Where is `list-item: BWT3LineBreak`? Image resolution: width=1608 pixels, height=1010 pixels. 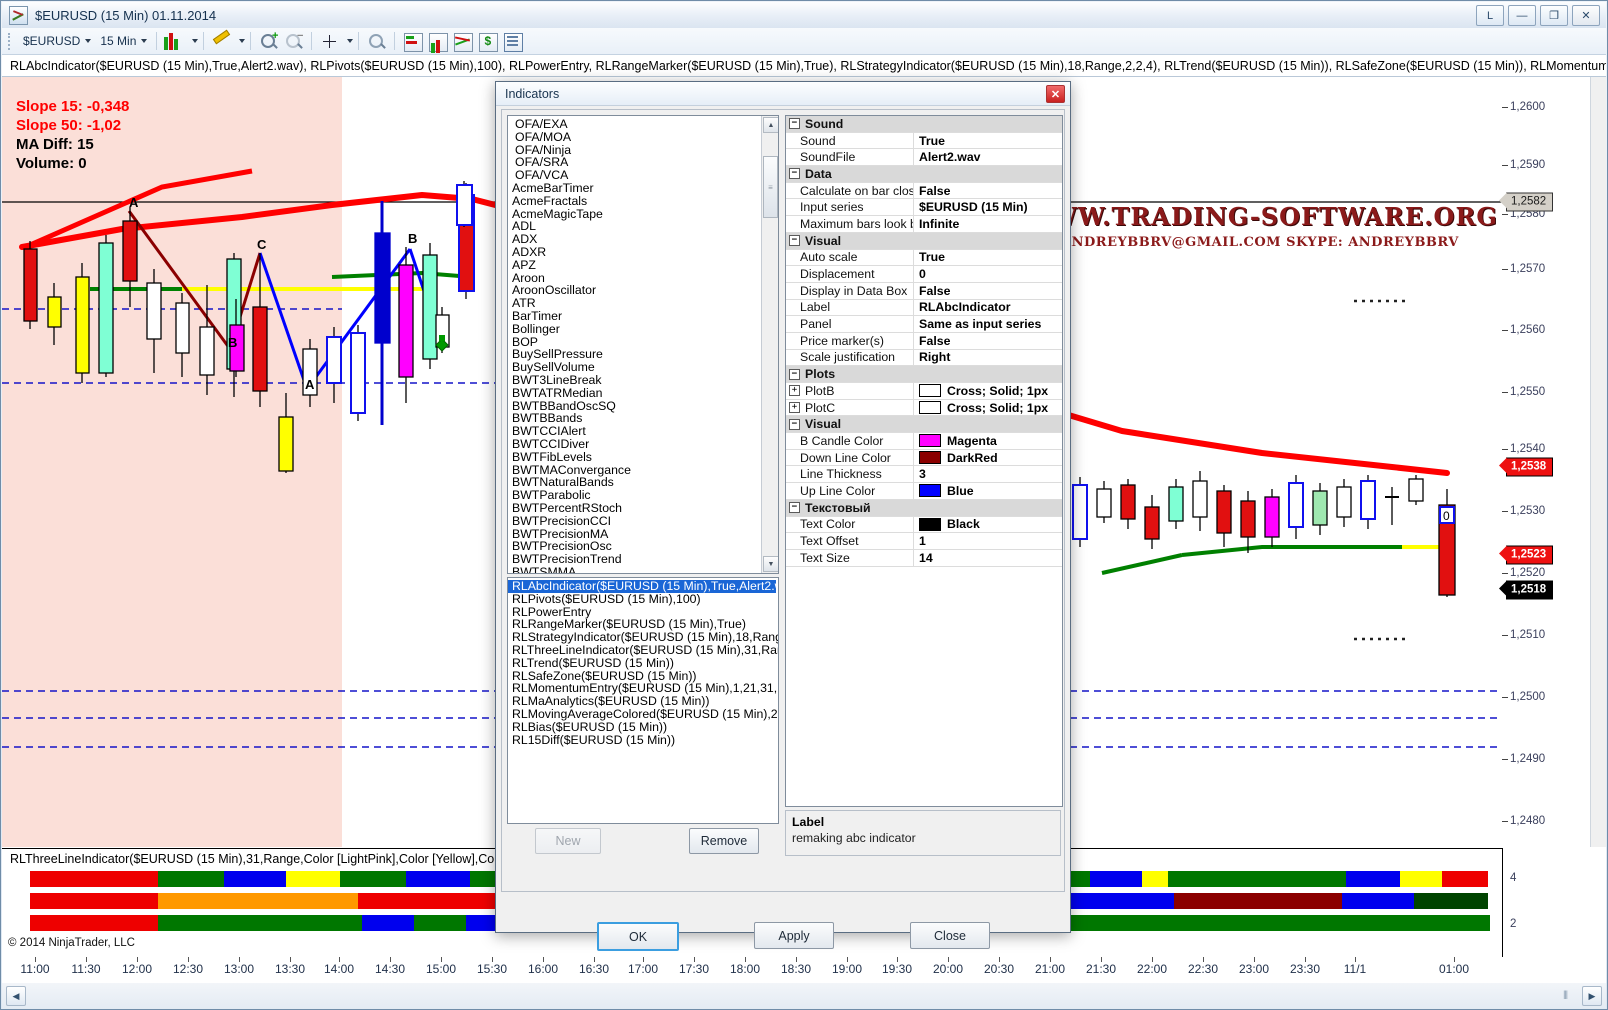 list-item: BWT3LineBreak is located at coordinates (557, 379).